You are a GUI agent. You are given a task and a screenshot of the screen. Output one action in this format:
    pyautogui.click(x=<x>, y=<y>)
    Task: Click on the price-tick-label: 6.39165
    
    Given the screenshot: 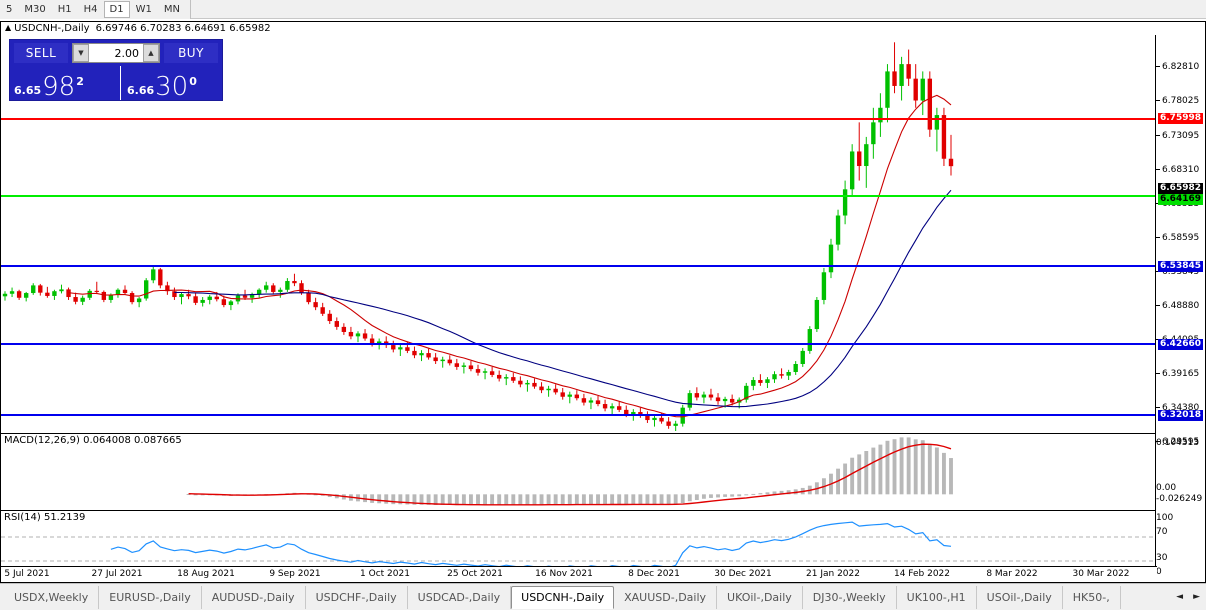 What is the action you would take?
    pyautogui.click(x=1177, y=374)
    